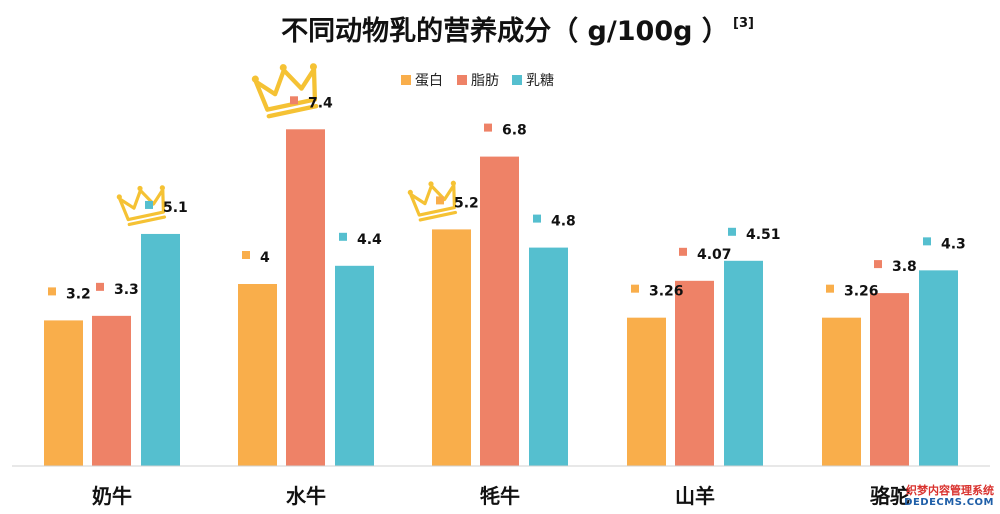 The image size is (1000, 514). What do you see at coordinates (666, 292) in the screenshot?
I see `data-label-item-3-series-1: 3.26` at bounding box center [666, 292].